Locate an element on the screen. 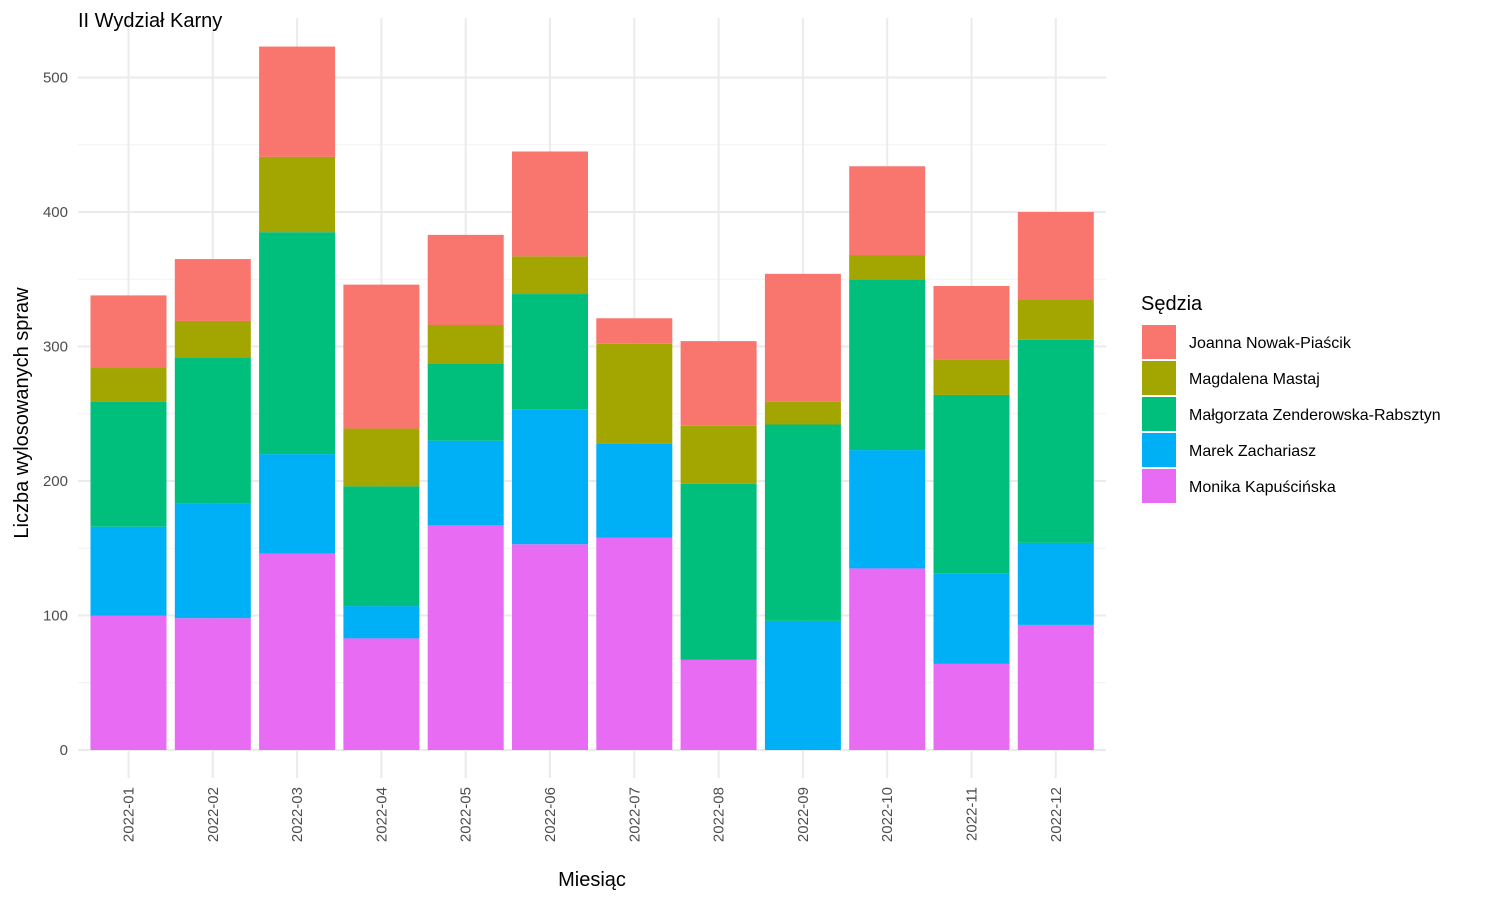  x-tick-label-2022-04: 2022-04 is located at coordinates (381, 814).